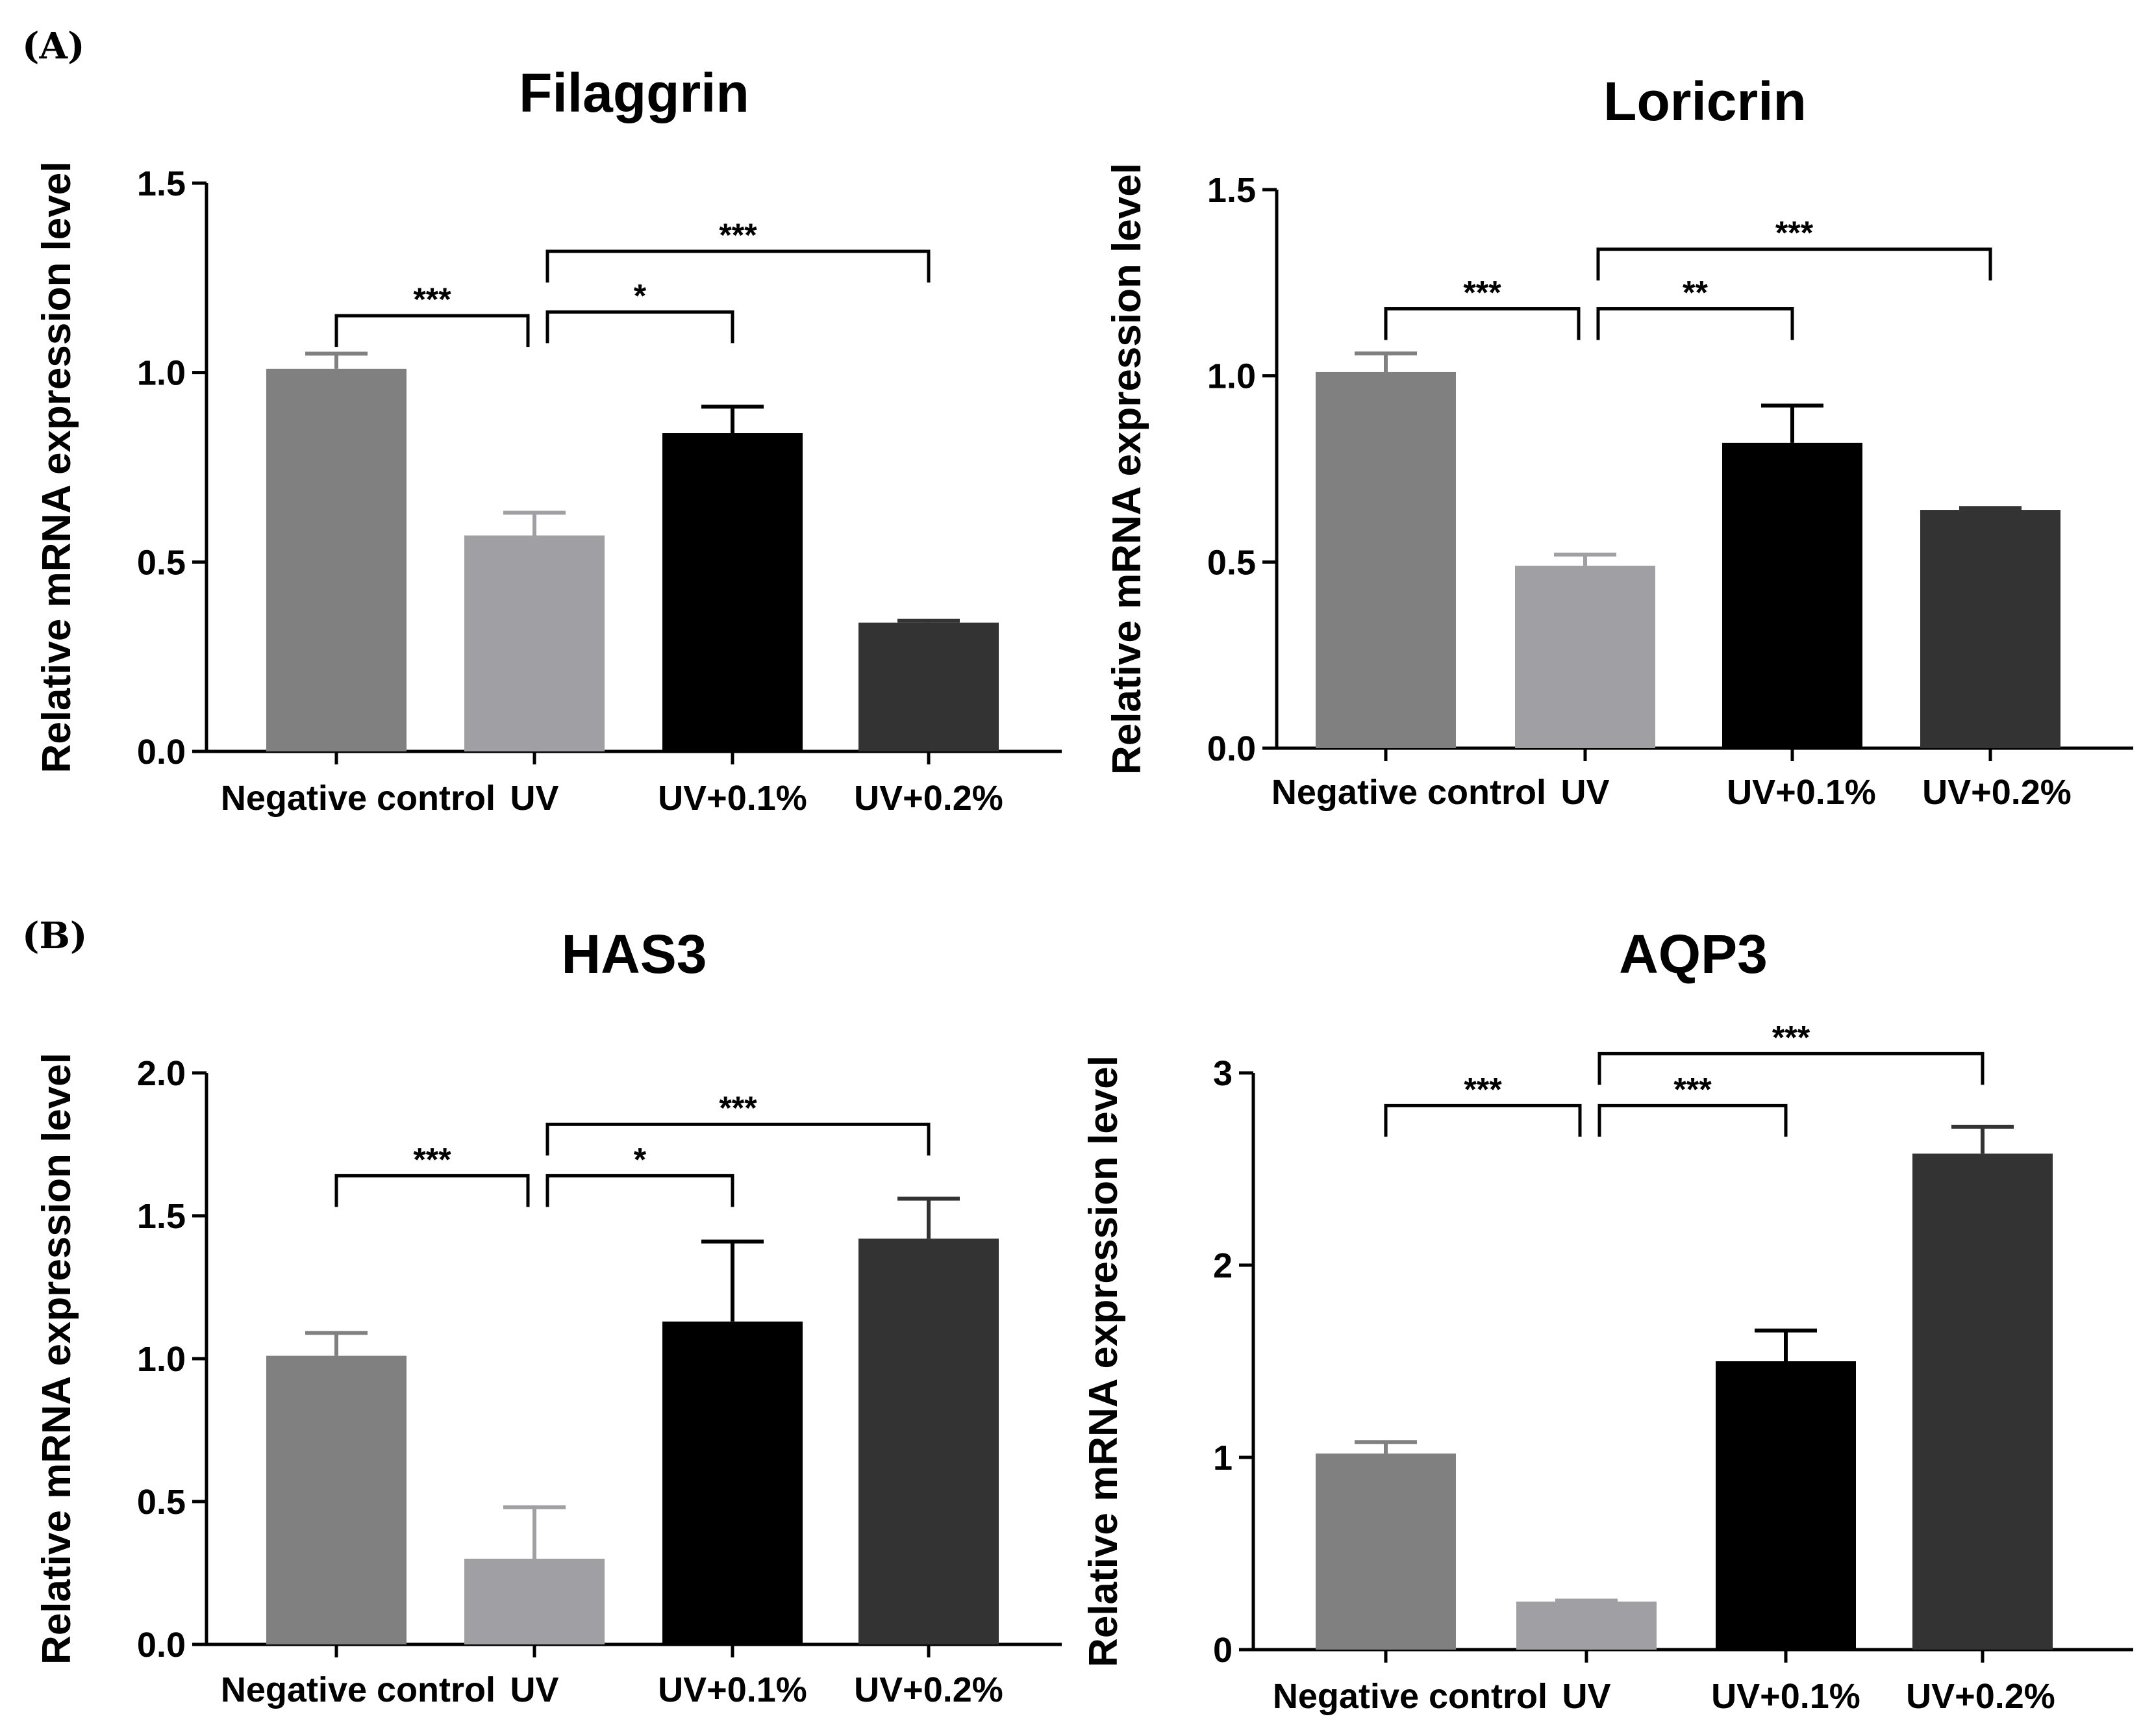 The width and height of the screenshot is (2154, 1736). What do you see at coordinates (1223, 1266) in the screenshot?
I see `y-tick-label: 2` at bounding box center [1223, 1266].